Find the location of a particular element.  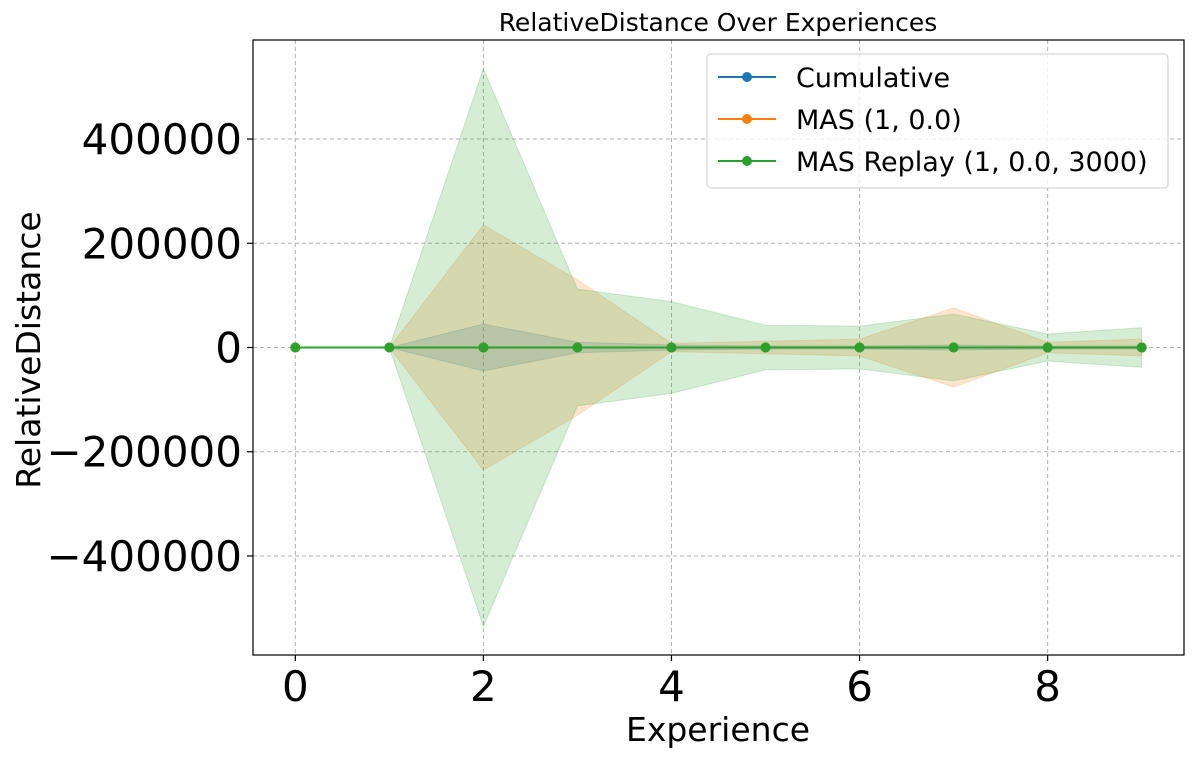

x-tick-label: 0 is located at coordinates (295, 686).